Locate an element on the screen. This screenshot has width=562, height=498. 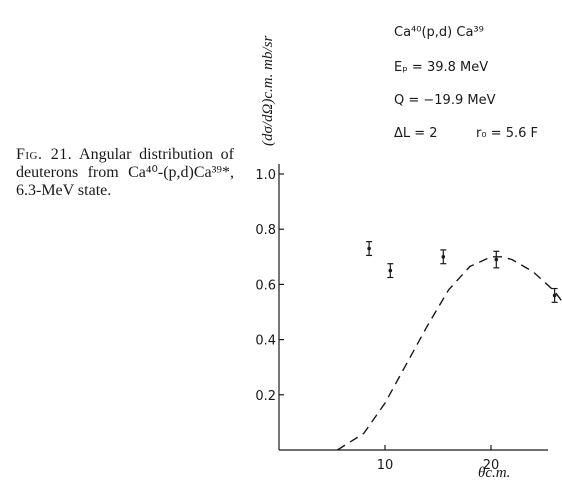
annotation-energy: Eₚ = 39.8 MeV is located at coordinates (441, 67).